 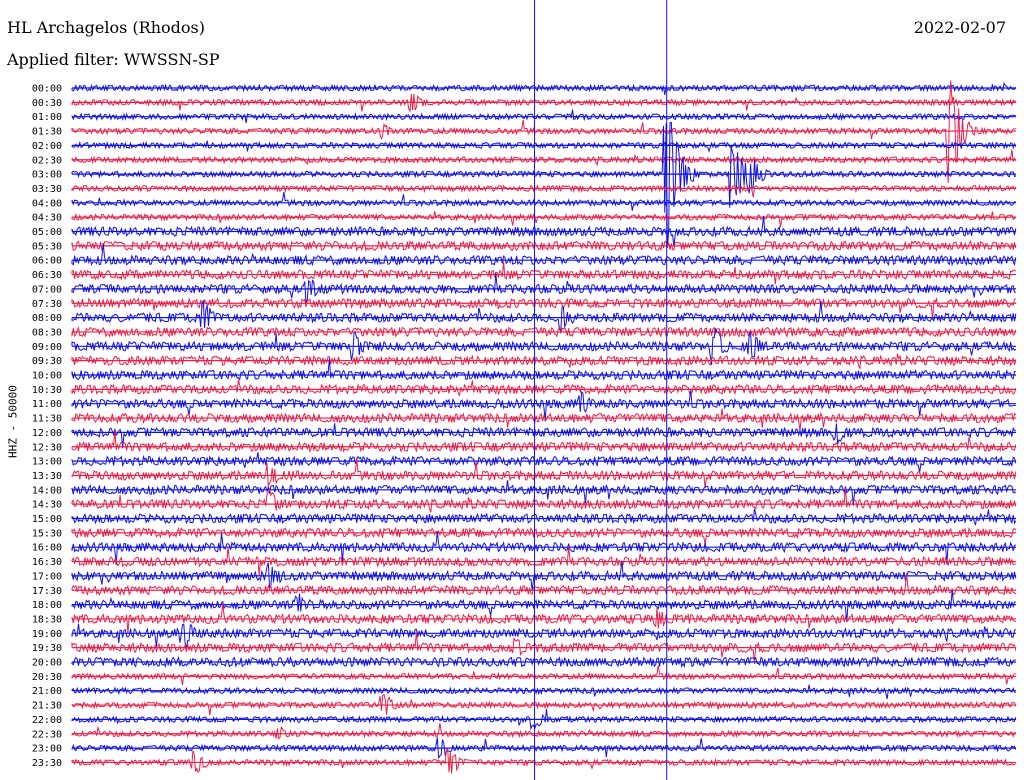 What do you see at coordinates (47, 634) in the screenshot?
I see `time-tick-label: 19:00` at bounding box center [47, 634].